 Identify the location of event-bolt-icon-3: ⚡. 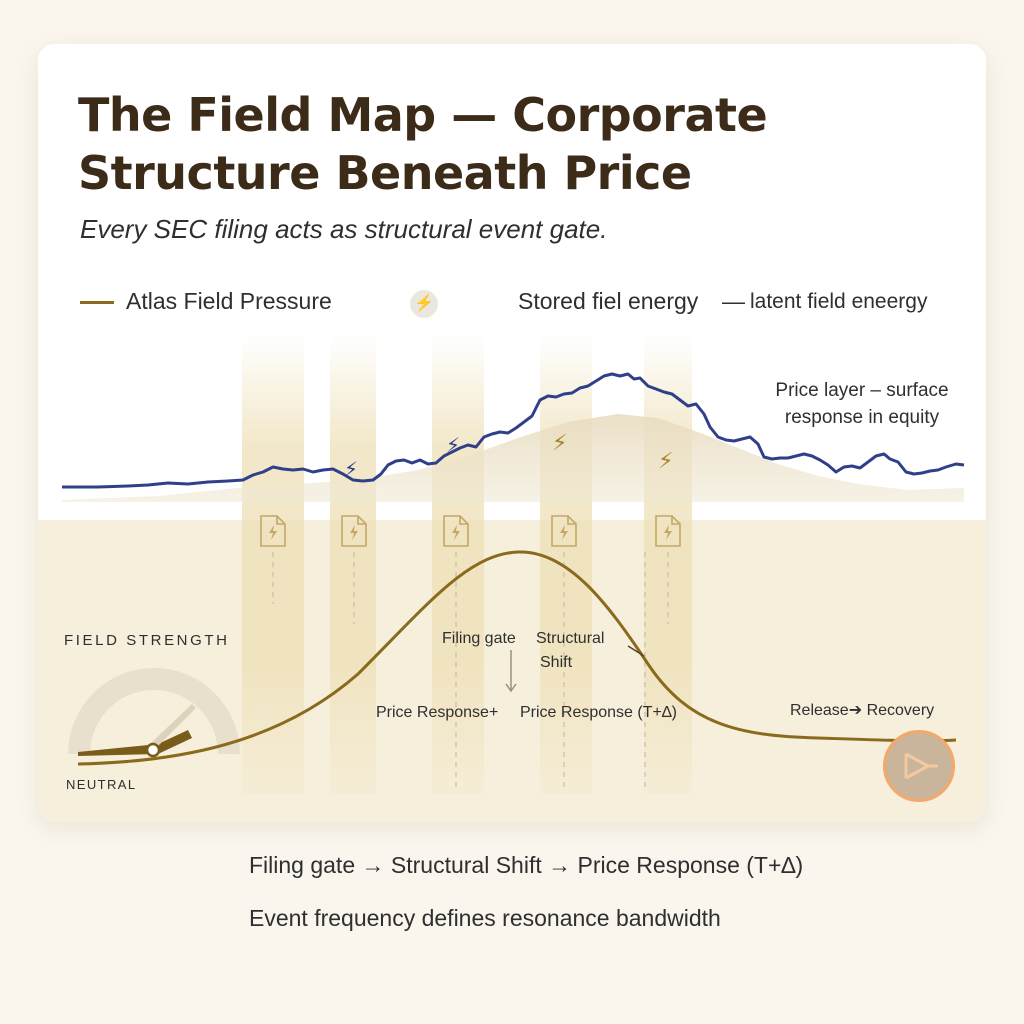
(559, 443).